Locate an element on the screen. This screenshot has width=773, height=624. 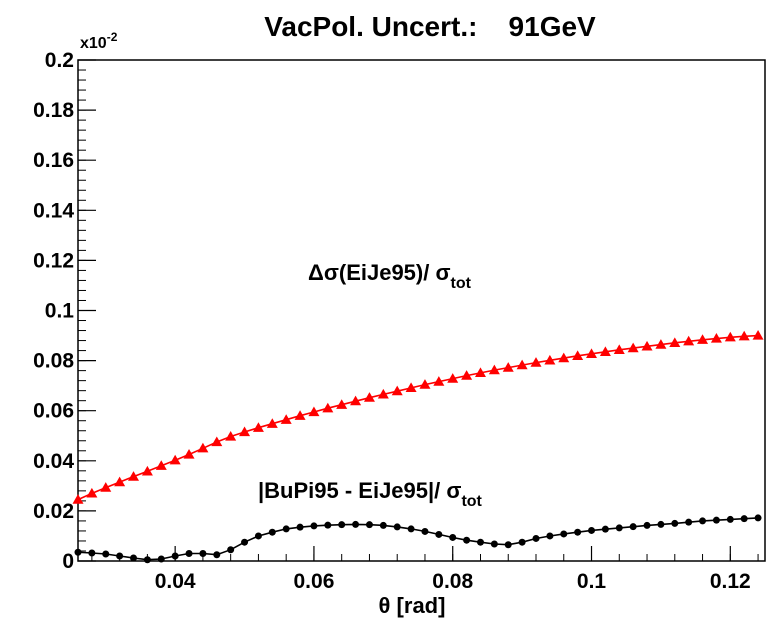
annotation-black-series: |BuPi95 - EiJe95|/ σtot is located at coordinates (370, 494).